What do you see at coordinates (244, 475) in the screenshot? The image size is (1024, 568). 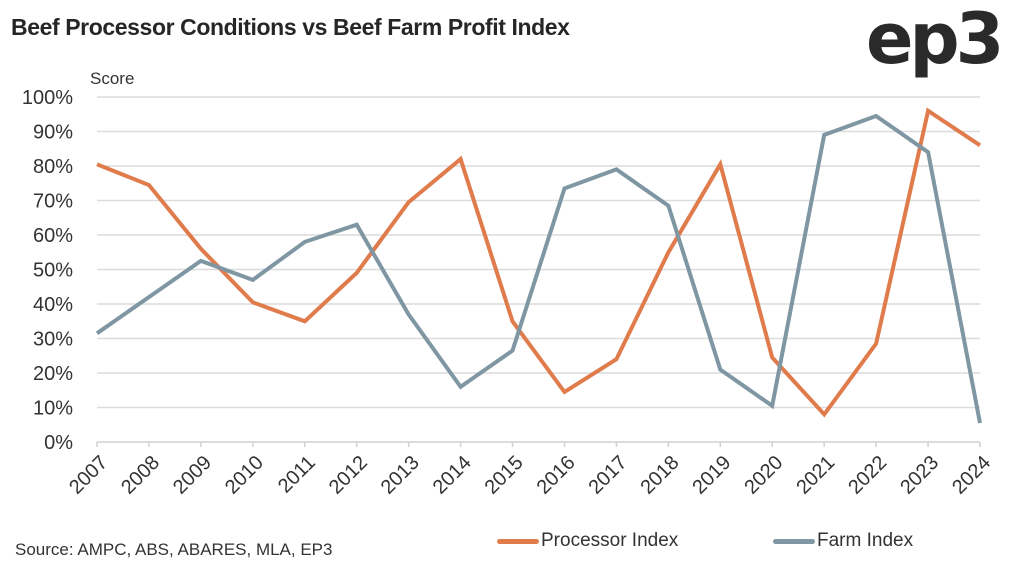 I see `x-tick-label: 2010` at bounding box center [244, 475].